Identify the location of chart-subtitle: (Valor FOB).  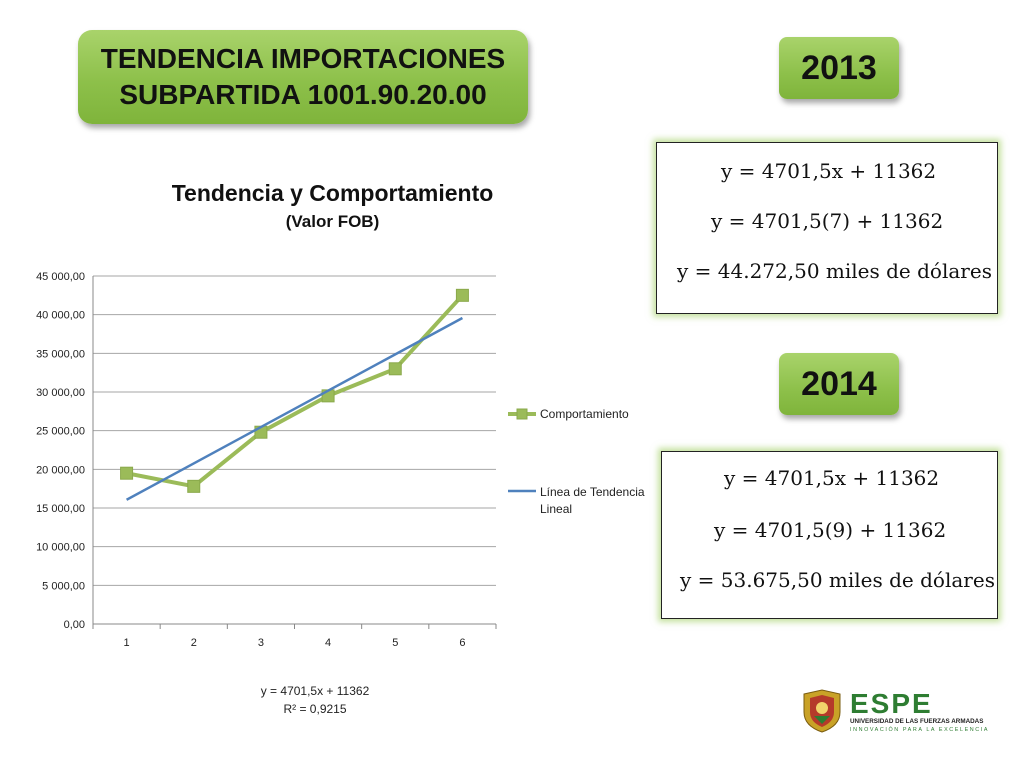
(332, 221).